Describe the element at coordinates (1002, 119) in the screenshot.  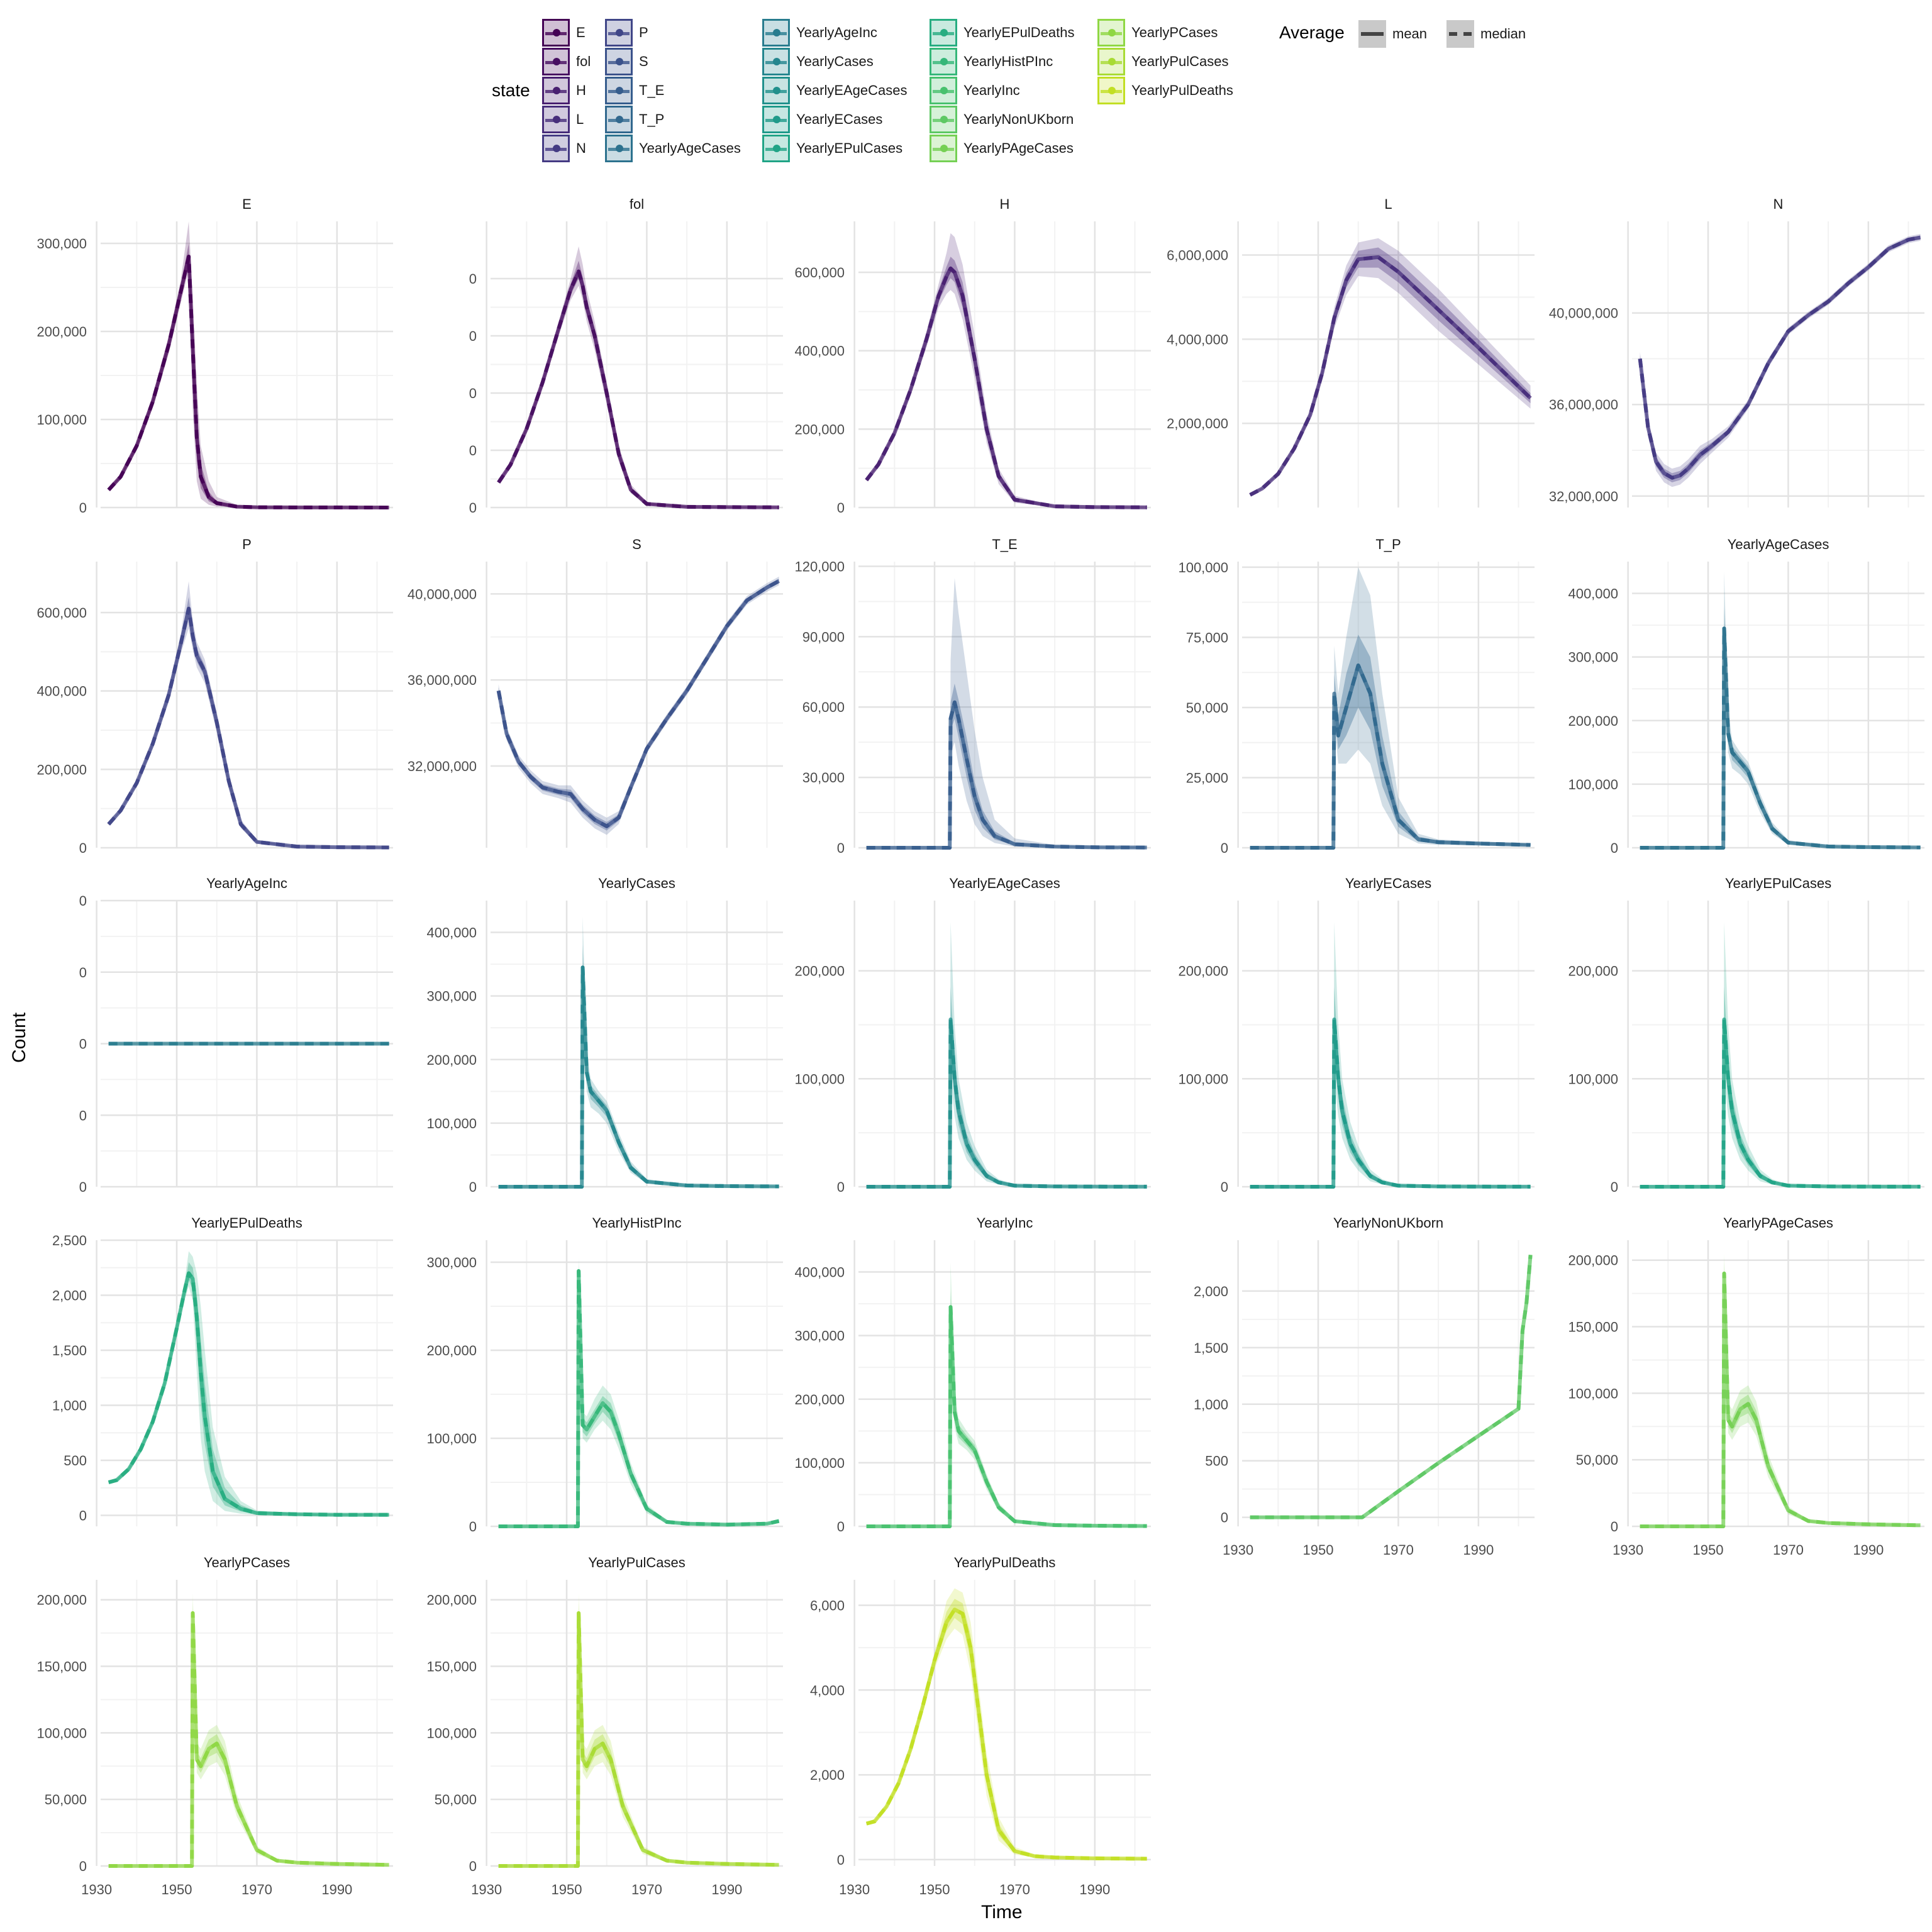
I see `legend-state-YearlyNonUKborn: YearlyNonUKborn` at that location.